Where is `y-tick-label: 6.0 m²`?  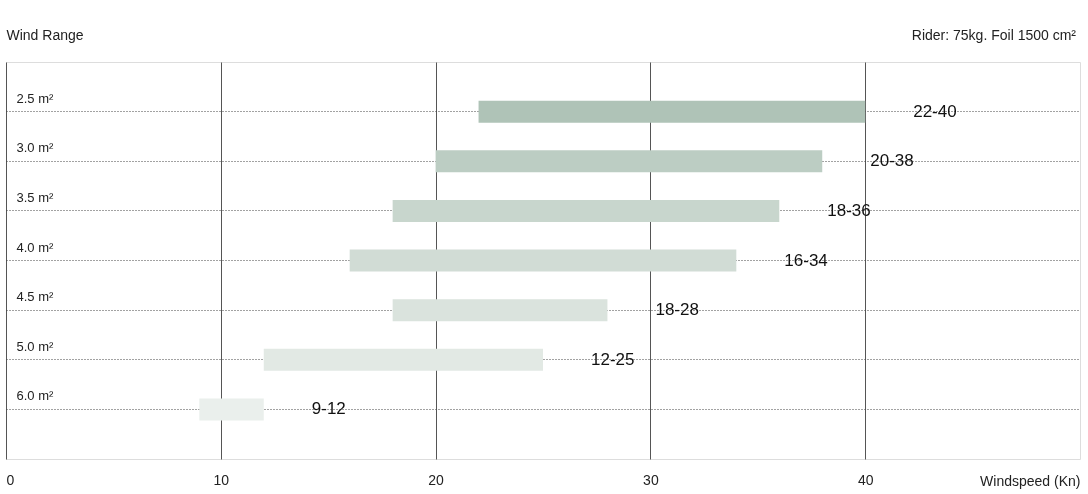
y-tick-label: 6.0 m² is located at coordinates (35, 396).